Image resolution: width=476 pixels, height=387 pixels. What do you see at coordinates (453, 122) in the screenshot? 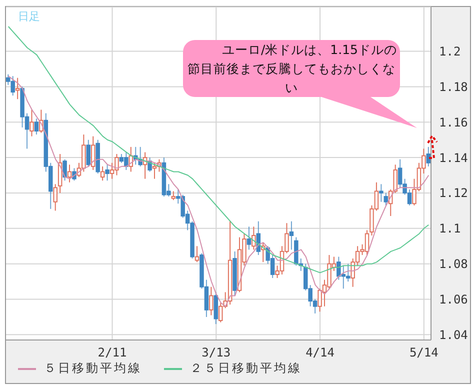
I see `y-tick-label: 1.16` at bounding box center [453, 122].